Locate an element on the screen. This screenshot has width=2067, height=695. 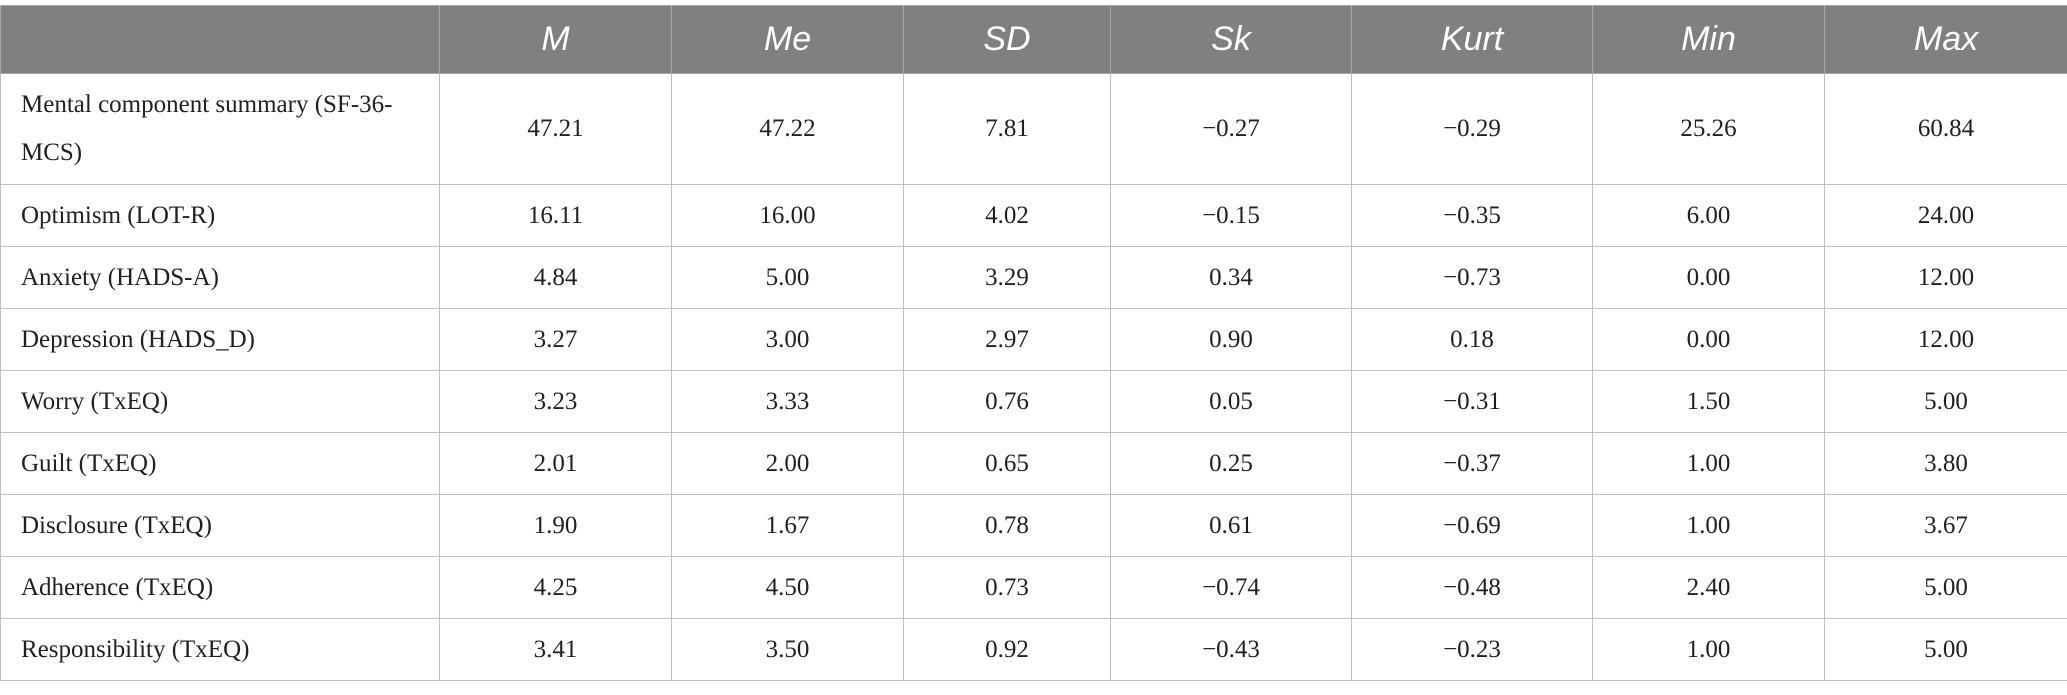
row-label: Worry (TxEQ) is located at coordinates (220, 401).